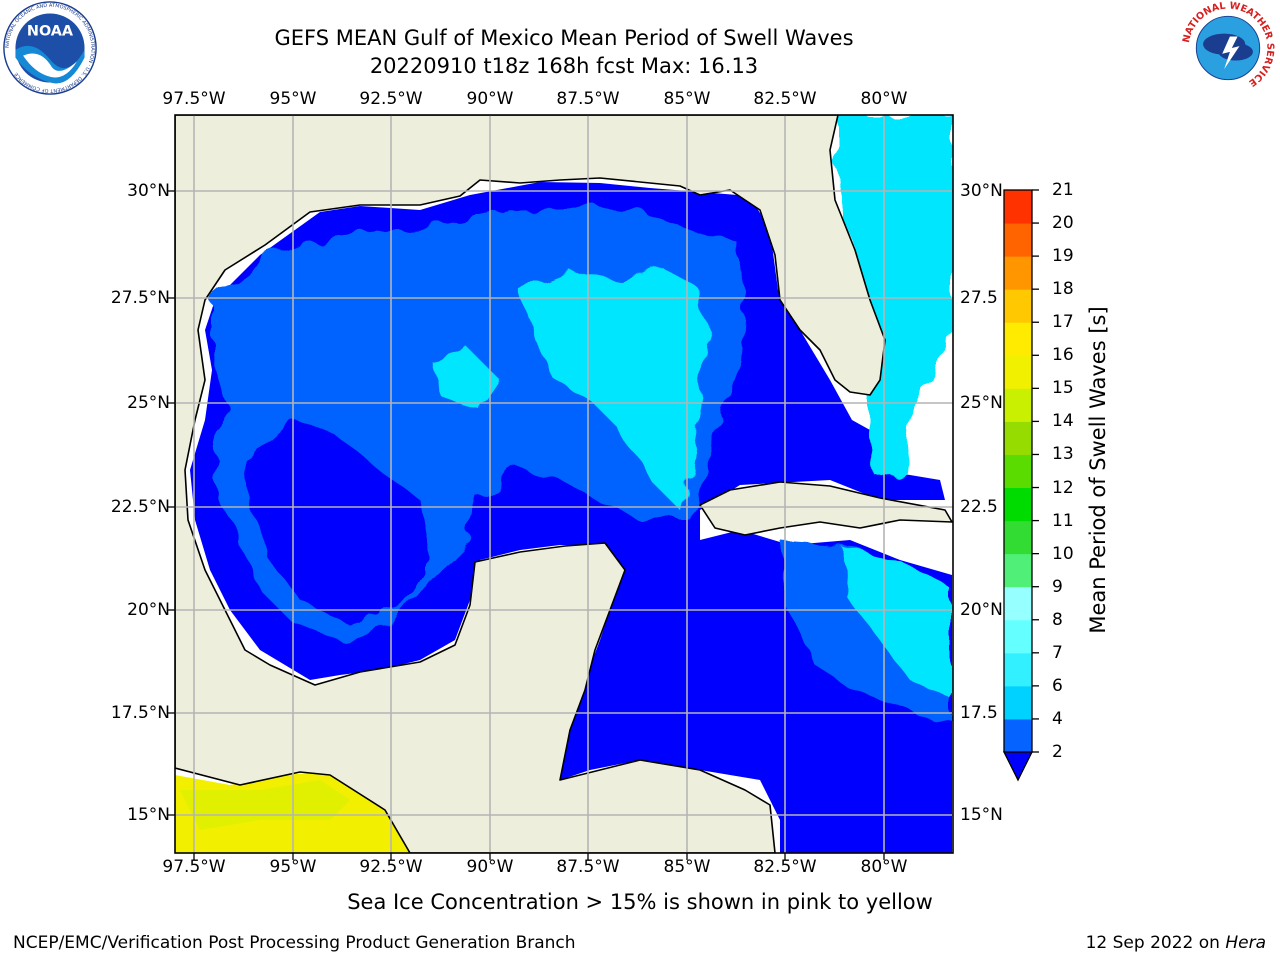  I want to click on lat-tick-right: 30°N, so click(981, 191).